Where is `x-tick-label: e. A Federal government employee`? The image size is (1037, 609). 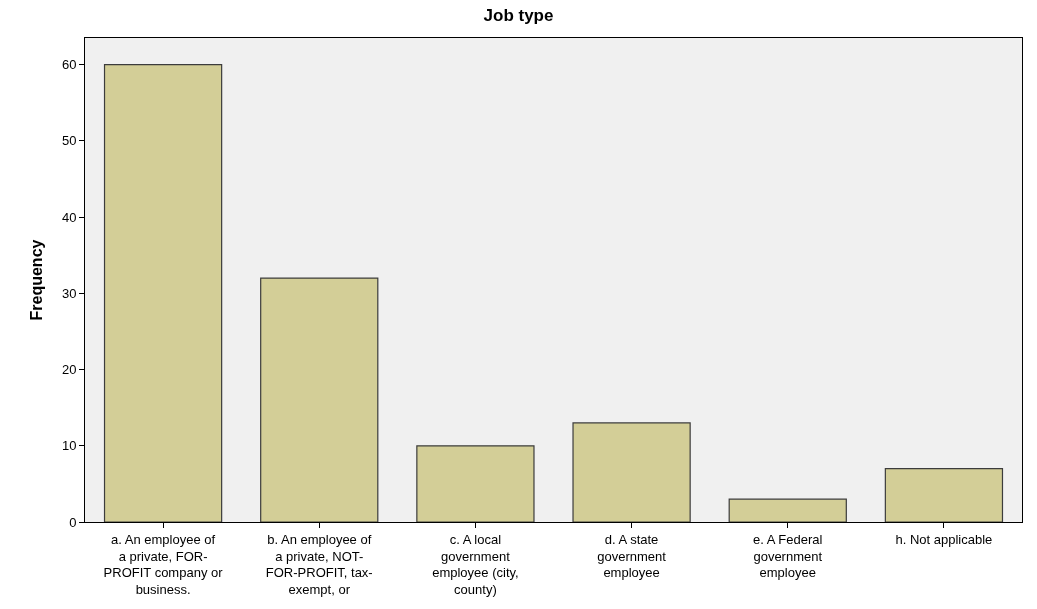 x-tick-label: e. A Federal government employee is located at coordinates (788, 556).